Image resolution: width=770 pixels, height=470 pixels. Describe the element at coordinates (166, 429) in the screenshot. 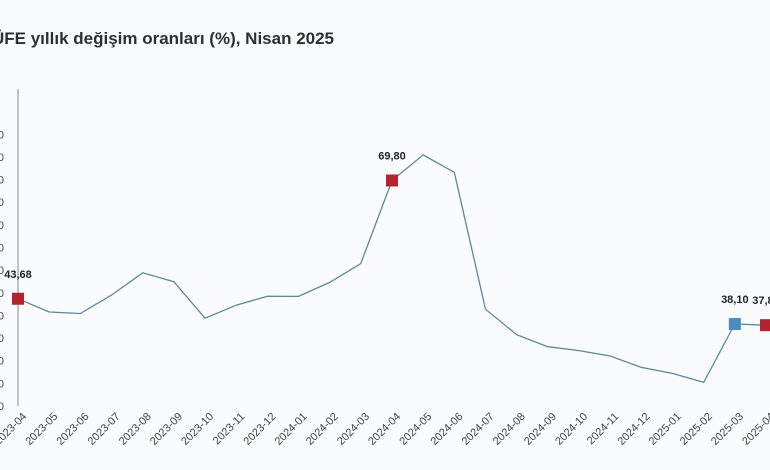

I see `x-tick-label: 2023-09` at that location.